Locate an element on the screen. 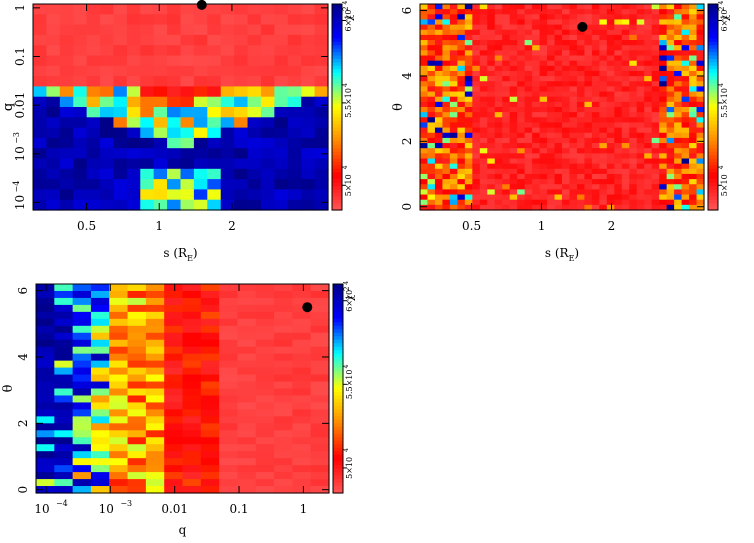  y-tick-label: 2 is located at coordinates (23, 424).